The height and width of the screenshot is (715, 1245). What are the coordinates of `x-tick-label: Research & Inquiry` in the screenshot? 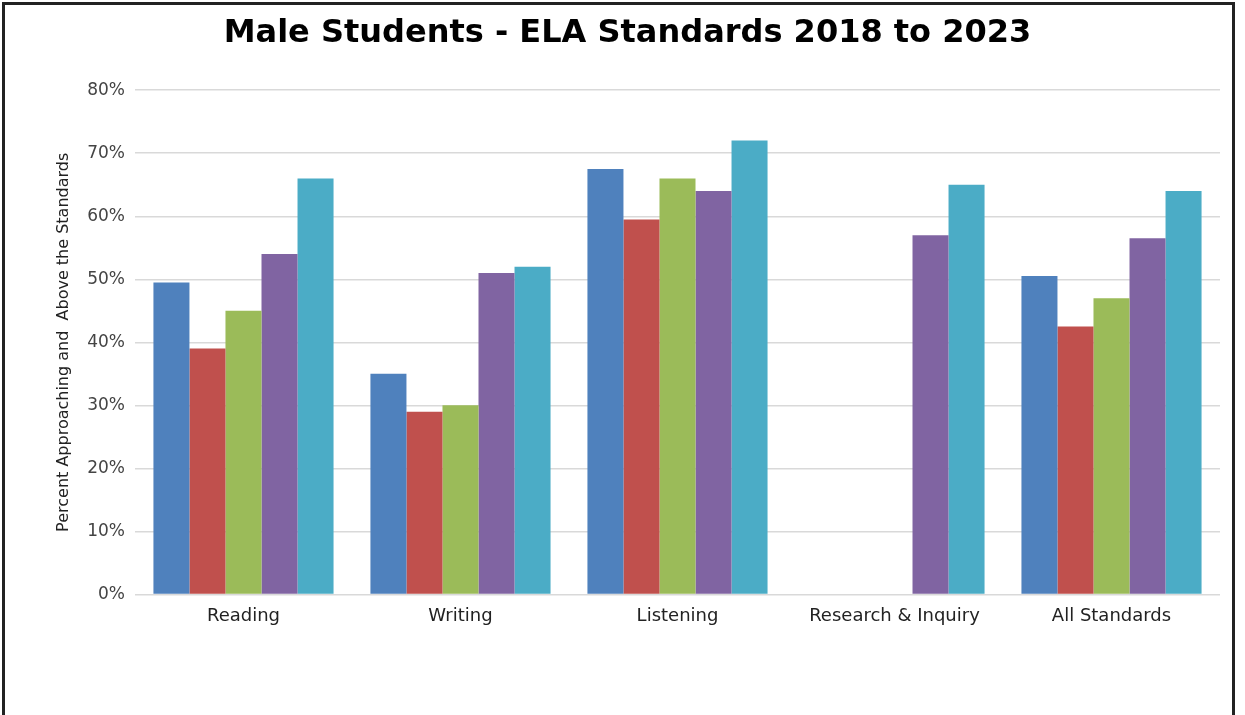 It's located at (895, 614).